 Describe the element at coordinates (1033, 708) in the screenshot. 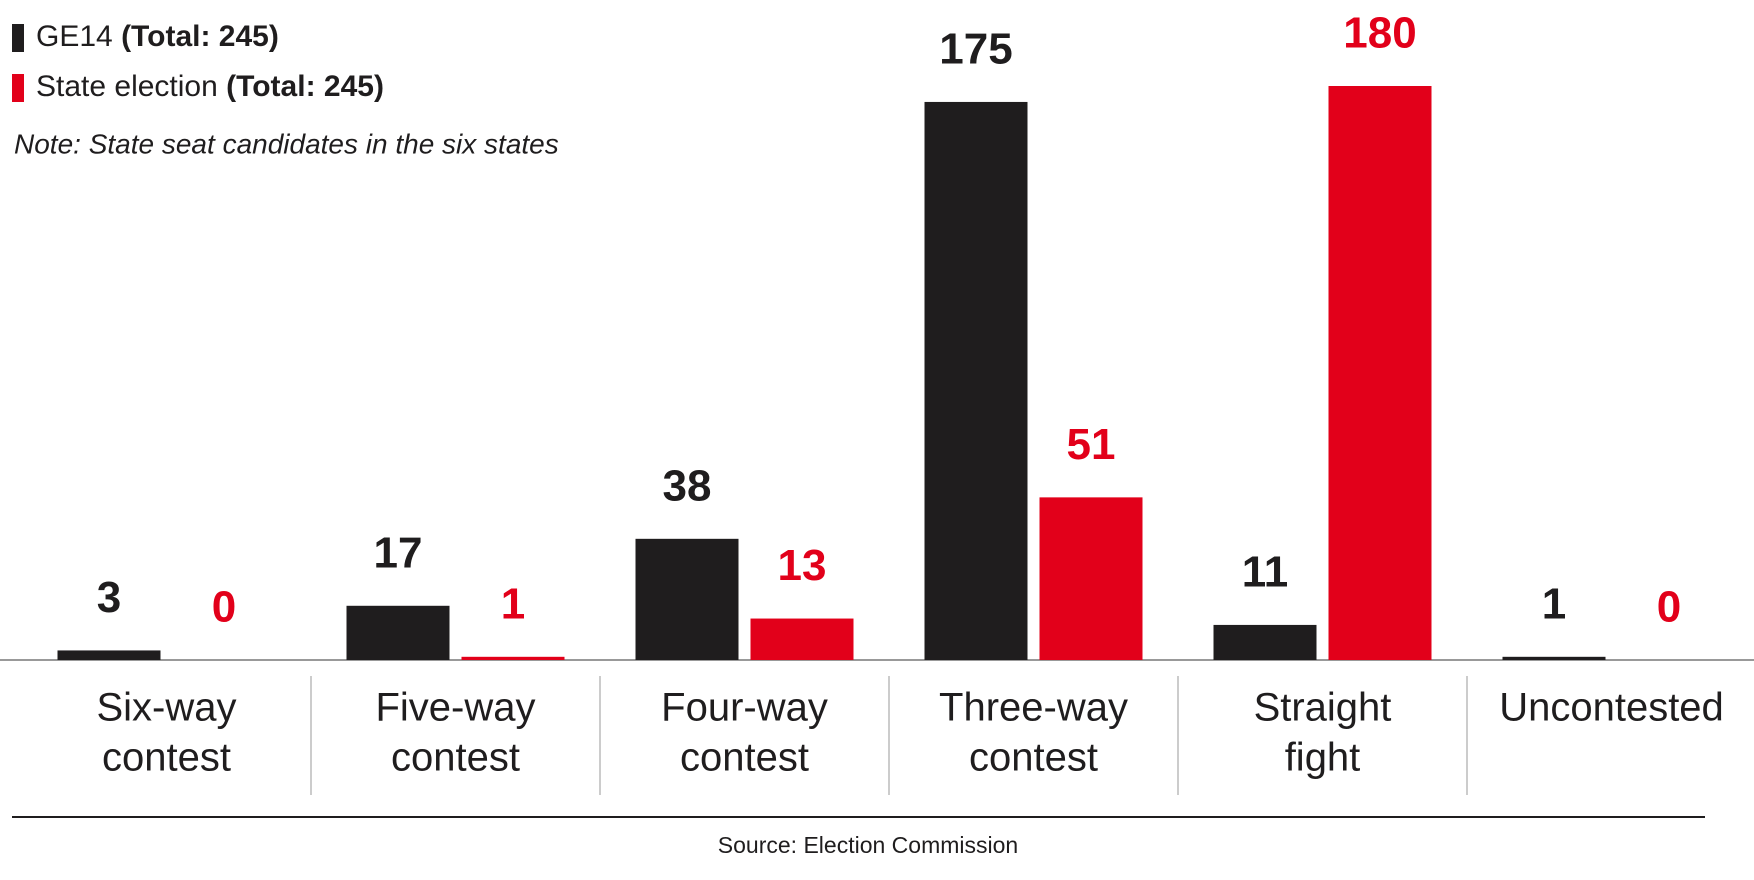

I see `x-tick-label: Three-way` at that location.